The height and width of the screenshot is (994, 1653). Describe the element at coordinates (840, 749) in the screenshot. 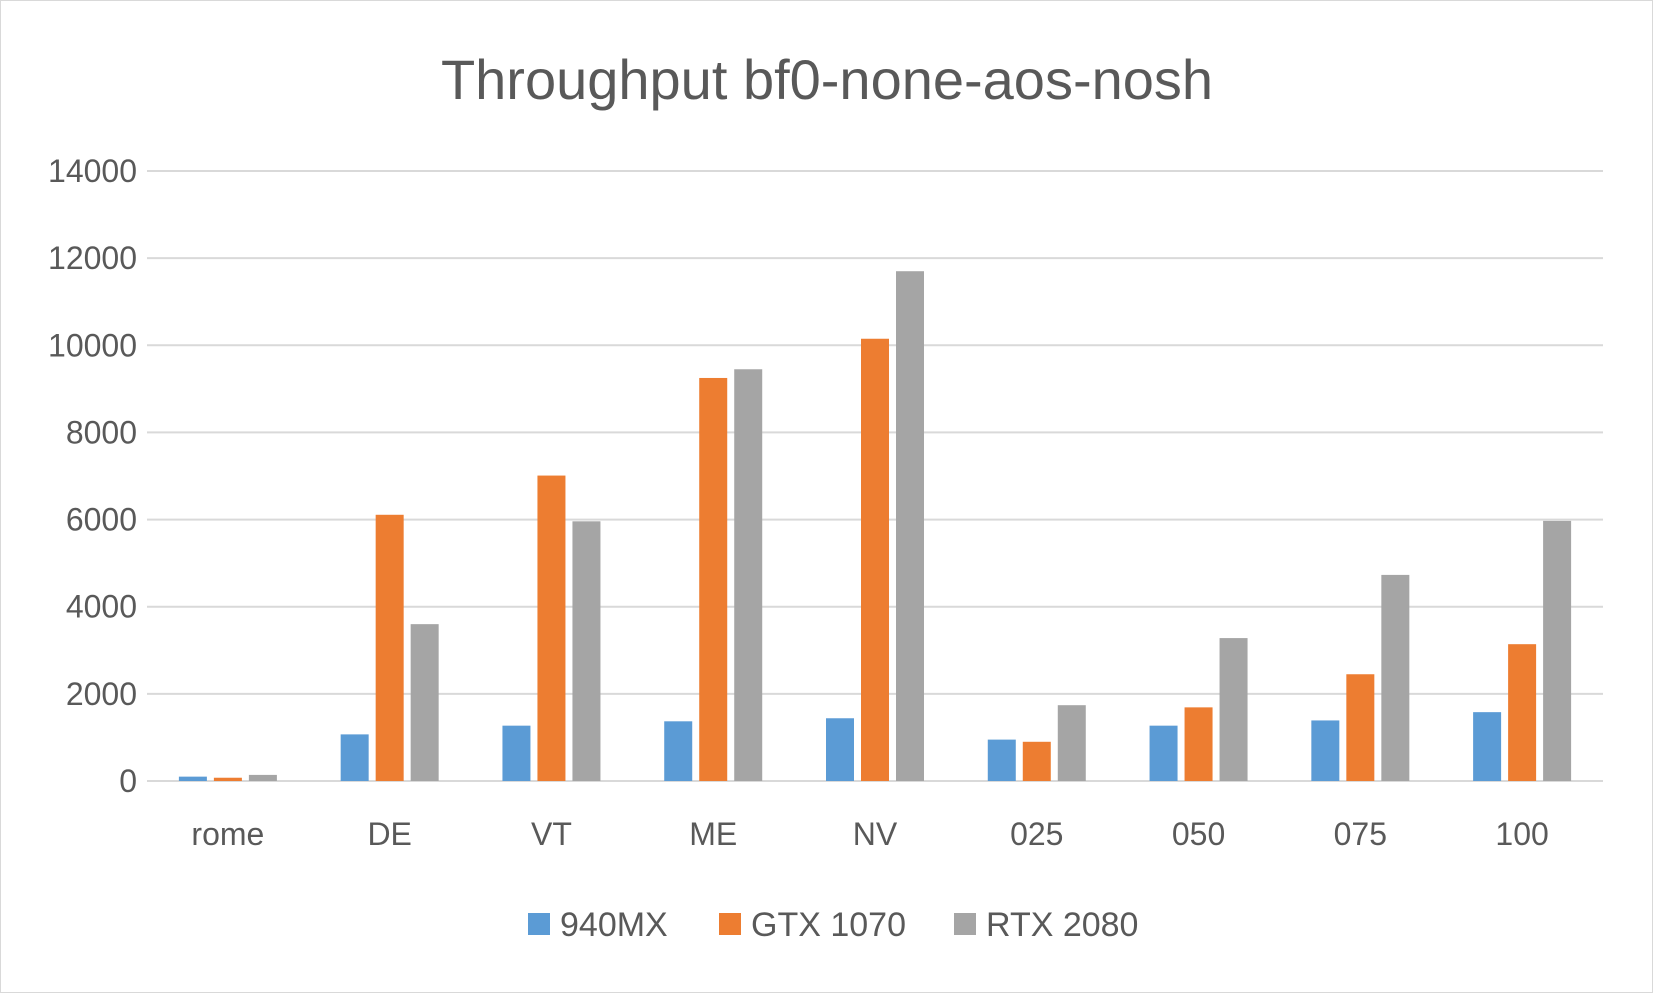

I see `bar-940mx-nv` at that location.